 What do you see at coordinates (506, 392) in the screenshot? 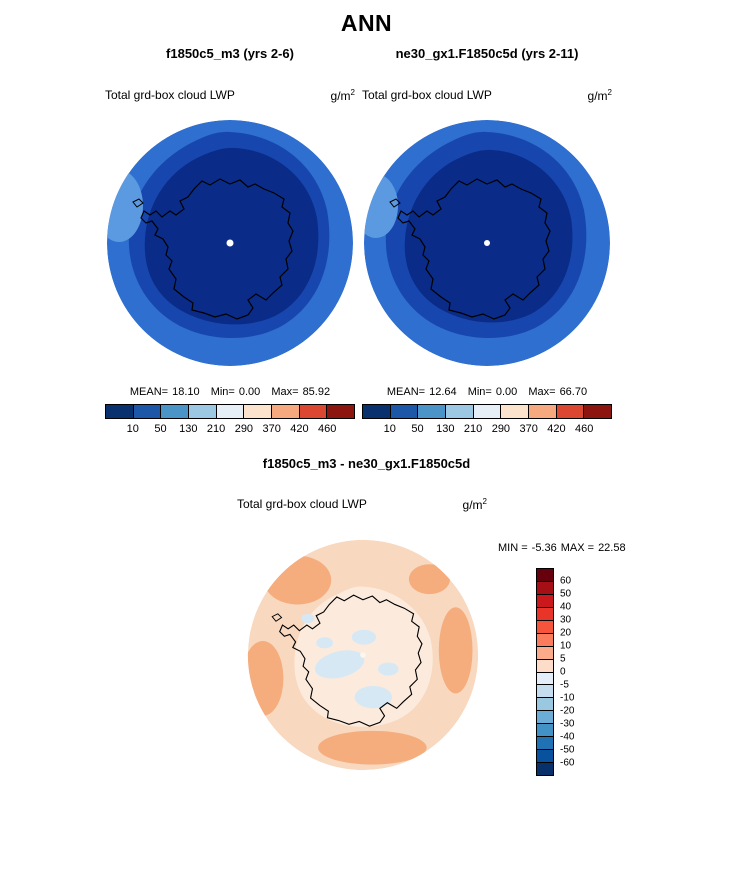
I see `min-value: 0.00` at bounding box center [506, 392].